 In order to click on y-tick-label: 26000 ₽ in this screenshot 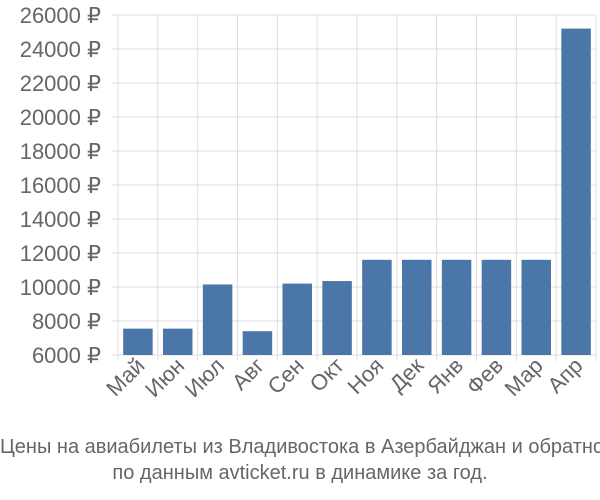, I will do `click(60, 15)`.